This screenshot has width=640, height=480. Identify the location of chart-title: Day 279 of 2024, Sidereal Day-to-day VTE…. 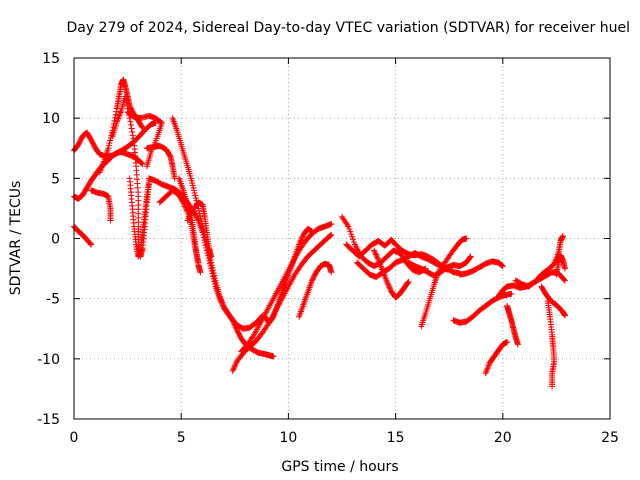
(348, 28).